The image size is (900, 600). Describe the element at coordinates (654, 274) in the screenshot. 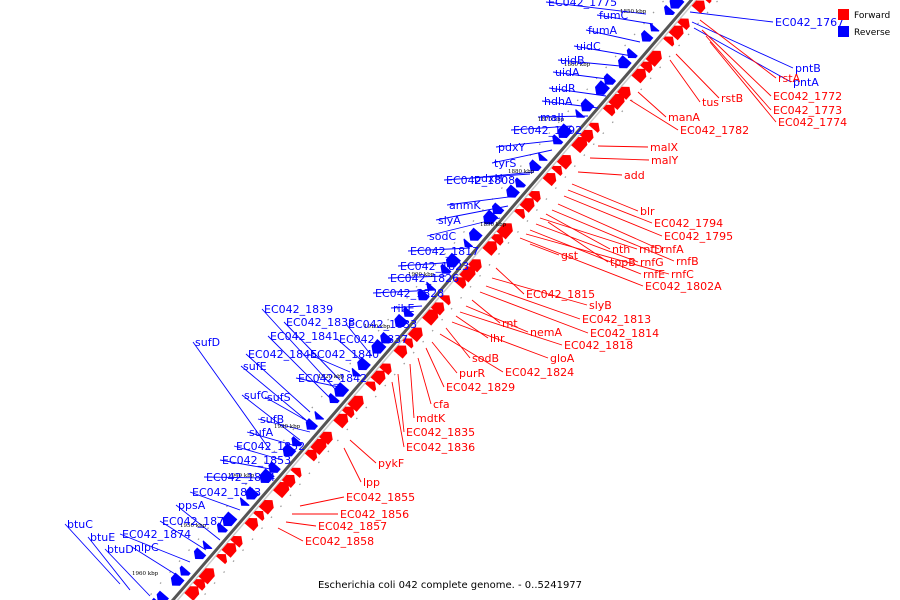

I see `forward-gene-label-rnfe: rnfE` at that location.